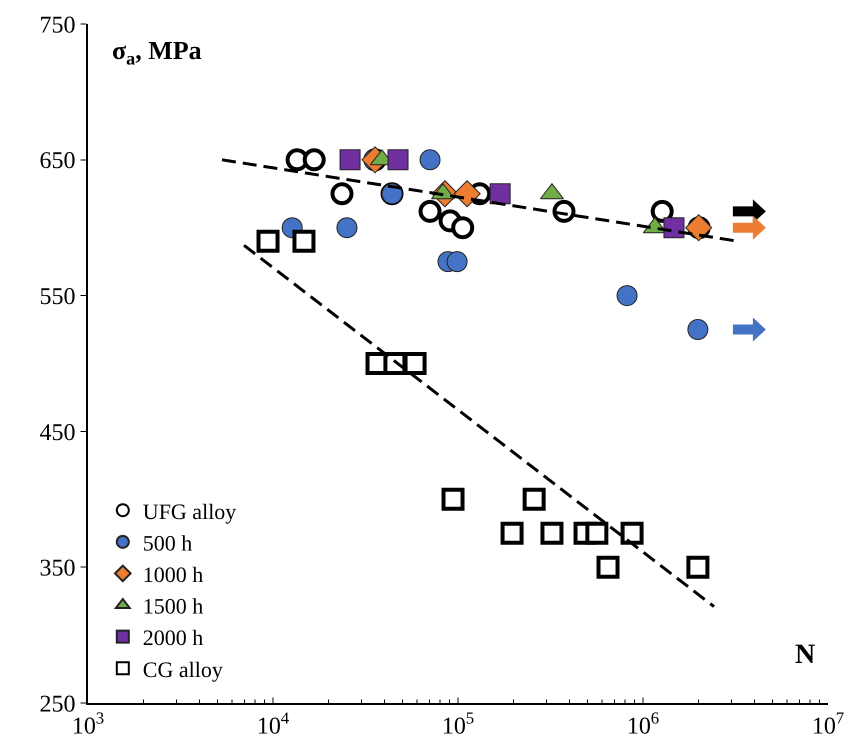 The image size is (848, 756). I want to click on legend-label: 500 h, so click(167, 543).